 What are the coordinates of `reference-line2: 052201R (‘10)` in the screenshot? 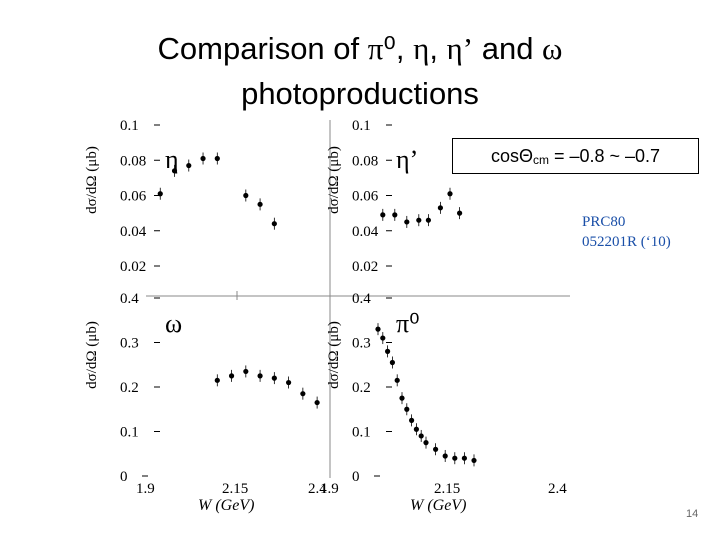 It's located at (626, 242).